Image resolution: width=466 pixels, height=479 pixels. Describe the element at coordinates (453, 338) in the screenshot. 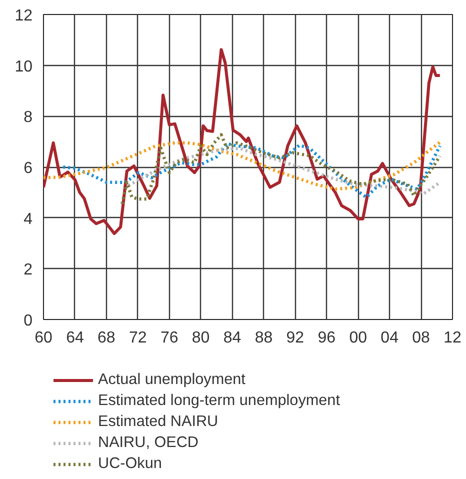

I see `x-tick-label: 12` at that location.